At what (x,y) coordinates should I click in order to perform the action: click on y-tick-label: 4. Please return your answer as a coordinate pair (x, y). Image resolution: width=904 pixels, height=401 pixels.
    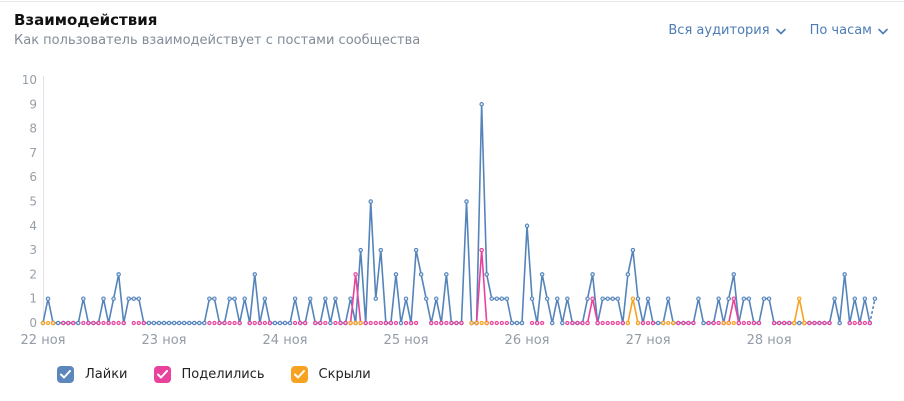
    Looking at the image, I should click on (33, 226).